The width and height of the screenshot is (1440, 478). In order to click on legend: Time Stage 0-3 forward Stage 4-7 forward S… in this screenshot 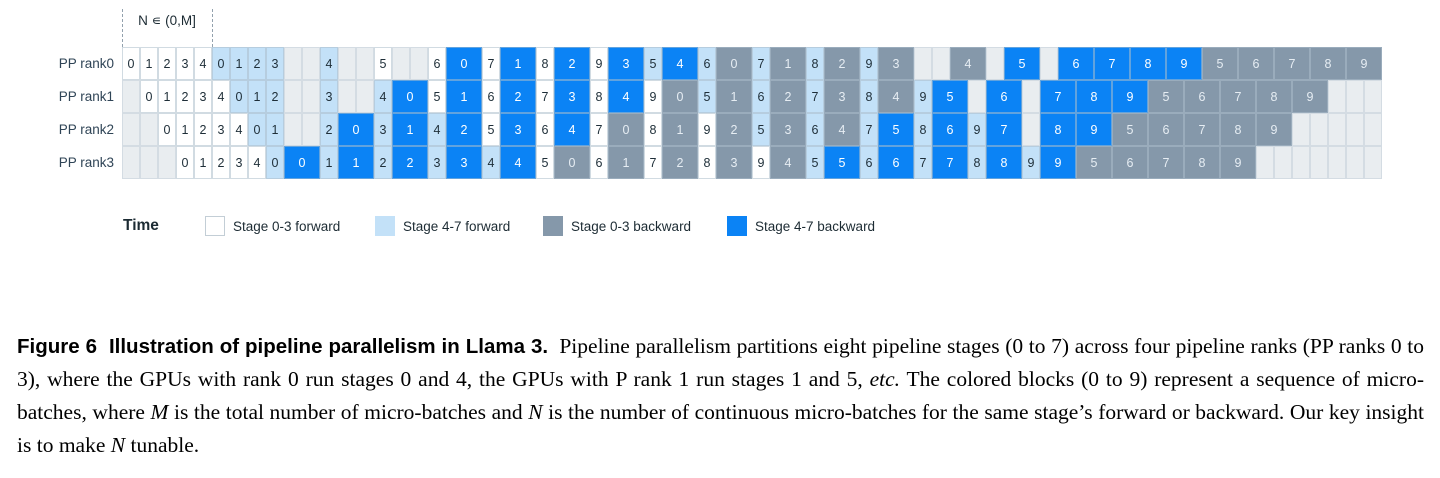, I will do `click(720, 229)`.